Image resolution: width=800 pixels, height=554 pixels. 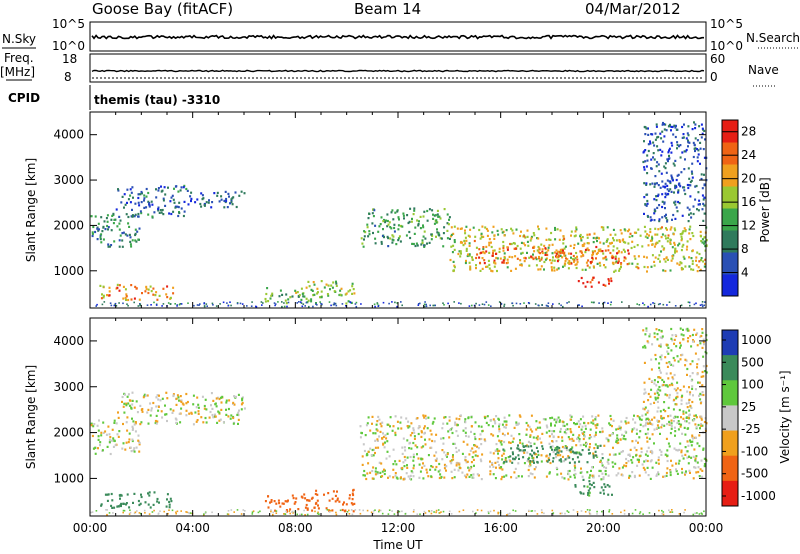 What do you see at coordinates (401, 35) in the screenshot?
I see `nsky-panel: N.Sky 10^5 10^0 10^5 10^0 N.Search` at bounding box center [401, 35].